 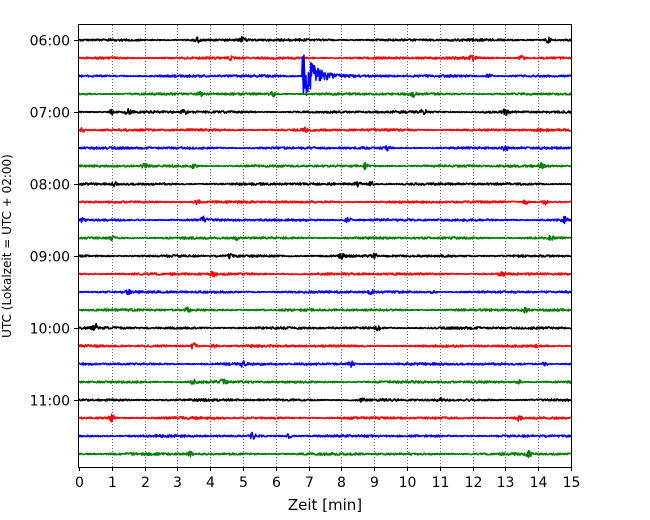 I want to click on y-tick-label: 07:00, so click(x=50, y=114).